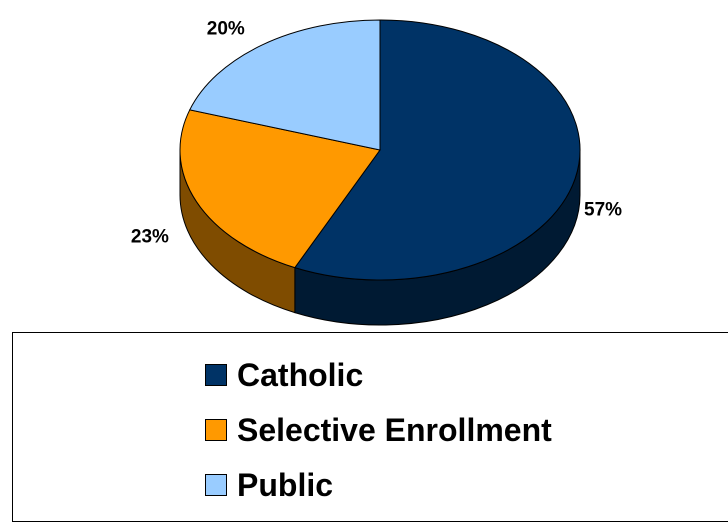 This screenshot has height=522, width=728. Describe the element at coordinates (300, 374) in the screenshot. I see `legend-label-catholic: Catholic` at that location.